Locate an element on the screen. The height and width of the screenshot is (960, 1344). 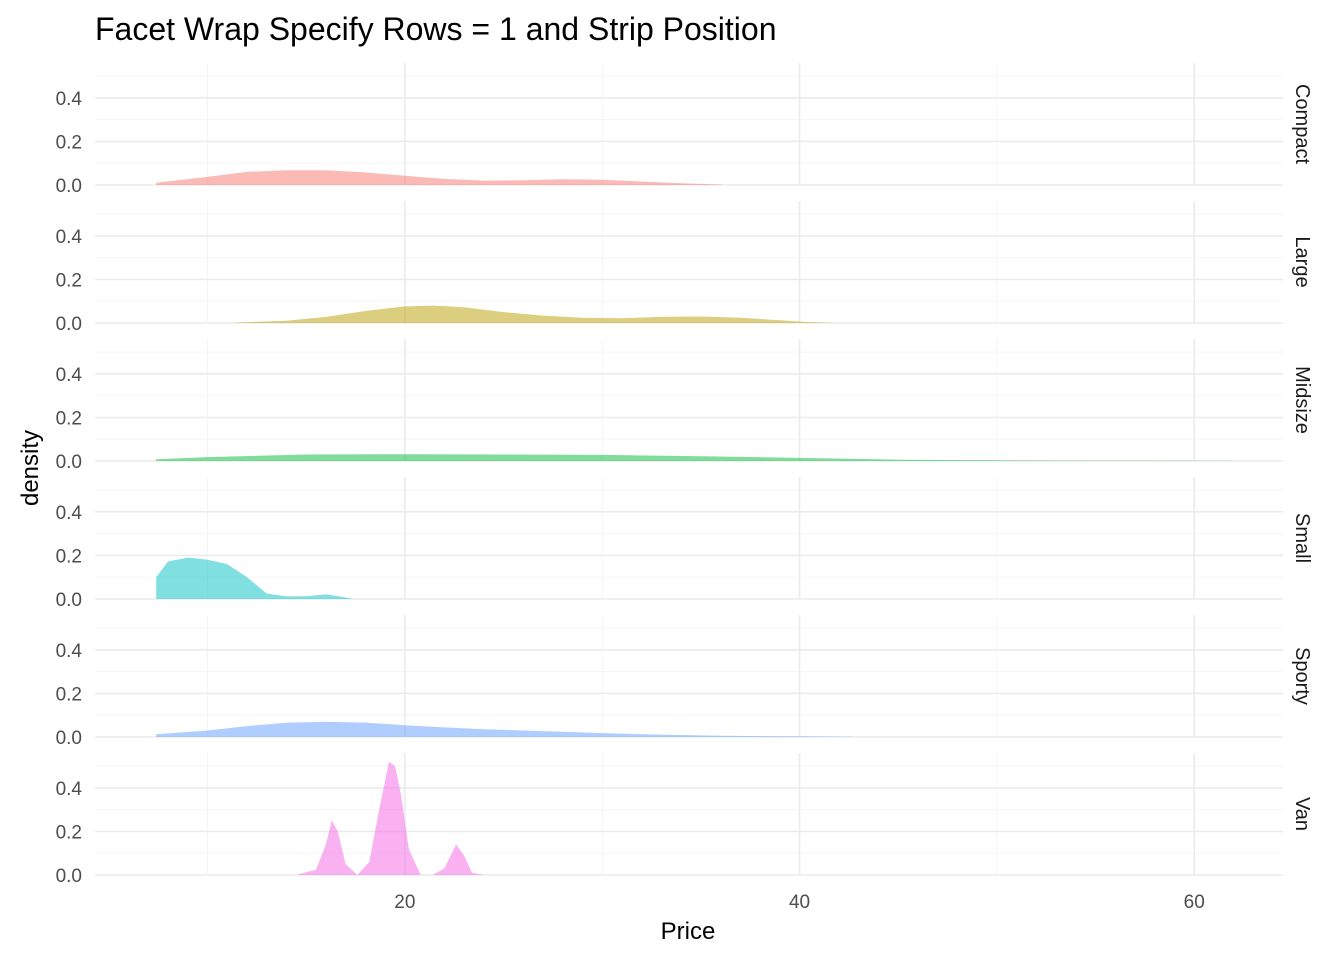
strip-label-small: Small is located at coordinates (1302, 538).